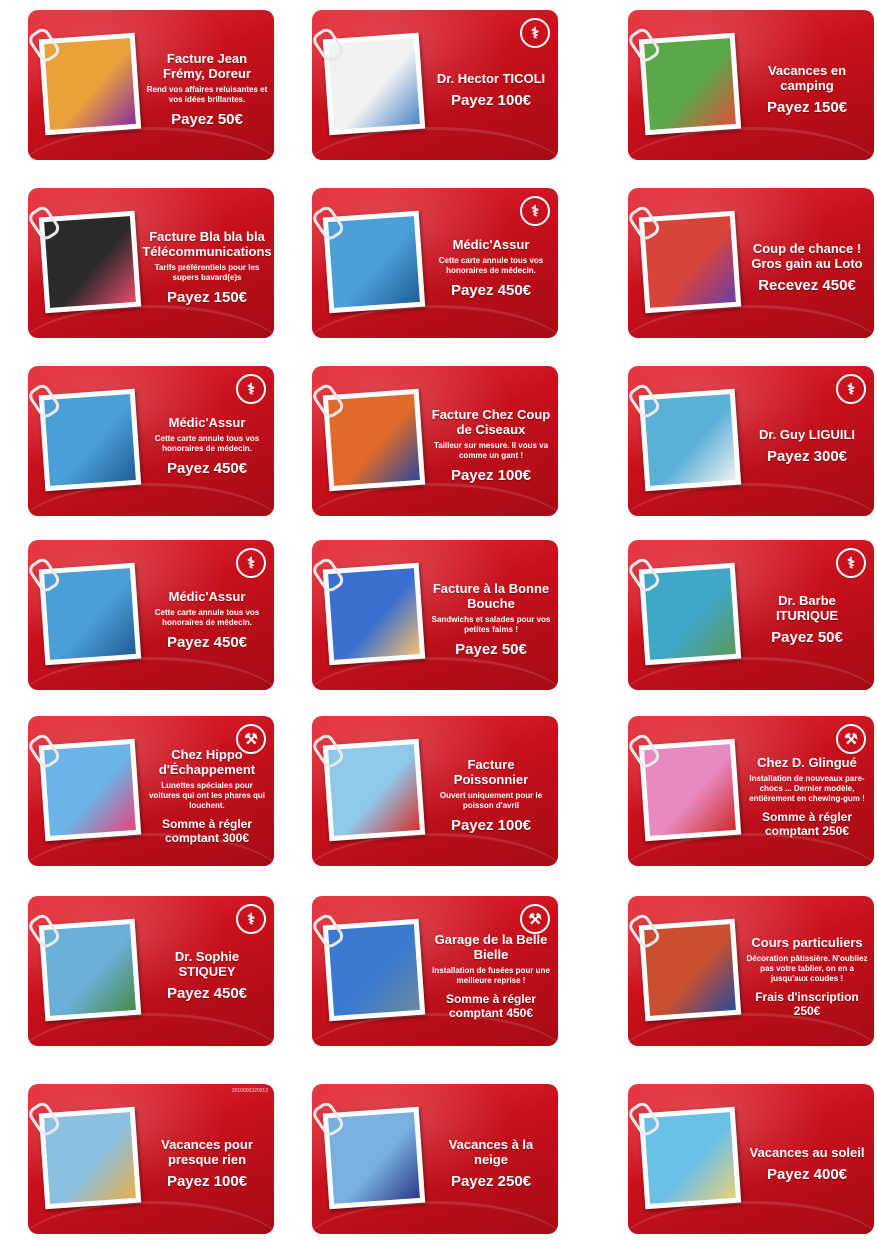 The height and width of the screenshot is (1240, 877). I want to click on card-serial: 2010000320013, so click(249, 1091).